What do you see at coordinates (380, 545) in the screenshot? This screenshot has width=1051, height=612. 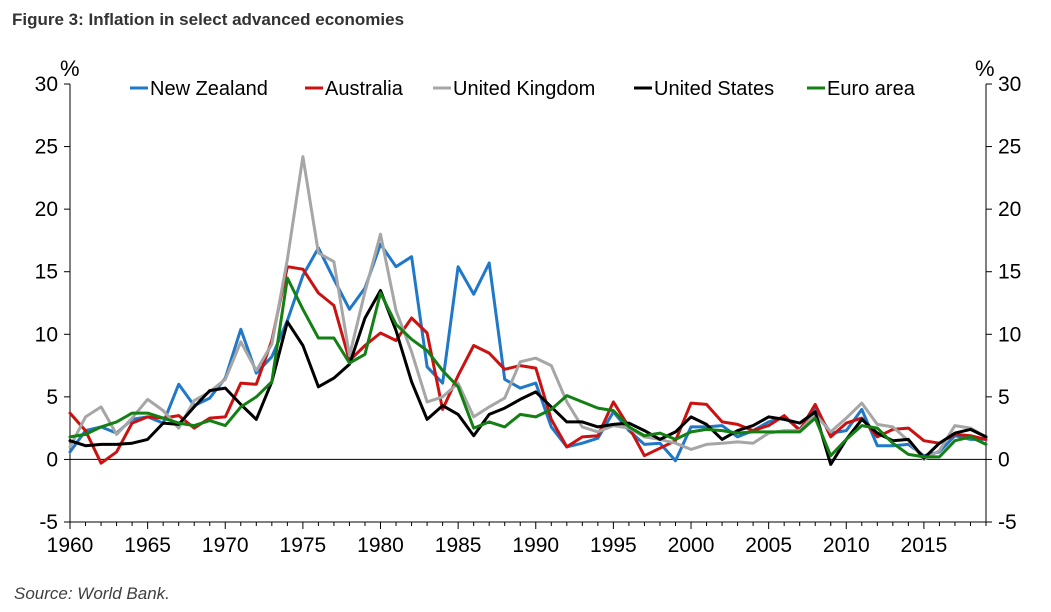 I see `x-tick-label: 1980` at bounding box center [380, 545].